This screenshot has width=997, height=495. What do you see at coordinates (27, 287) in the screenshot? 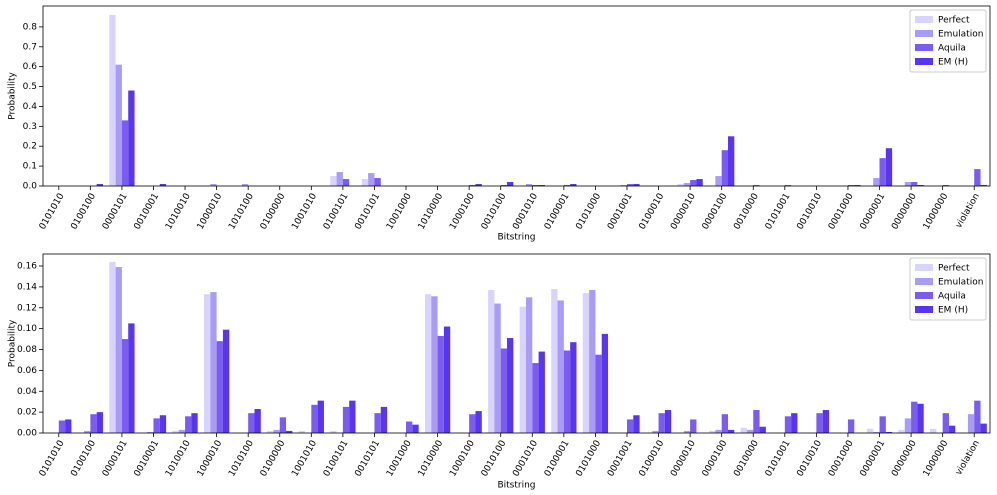
I see `y-tick-label: 0.14` at bounding box center [27, 287].